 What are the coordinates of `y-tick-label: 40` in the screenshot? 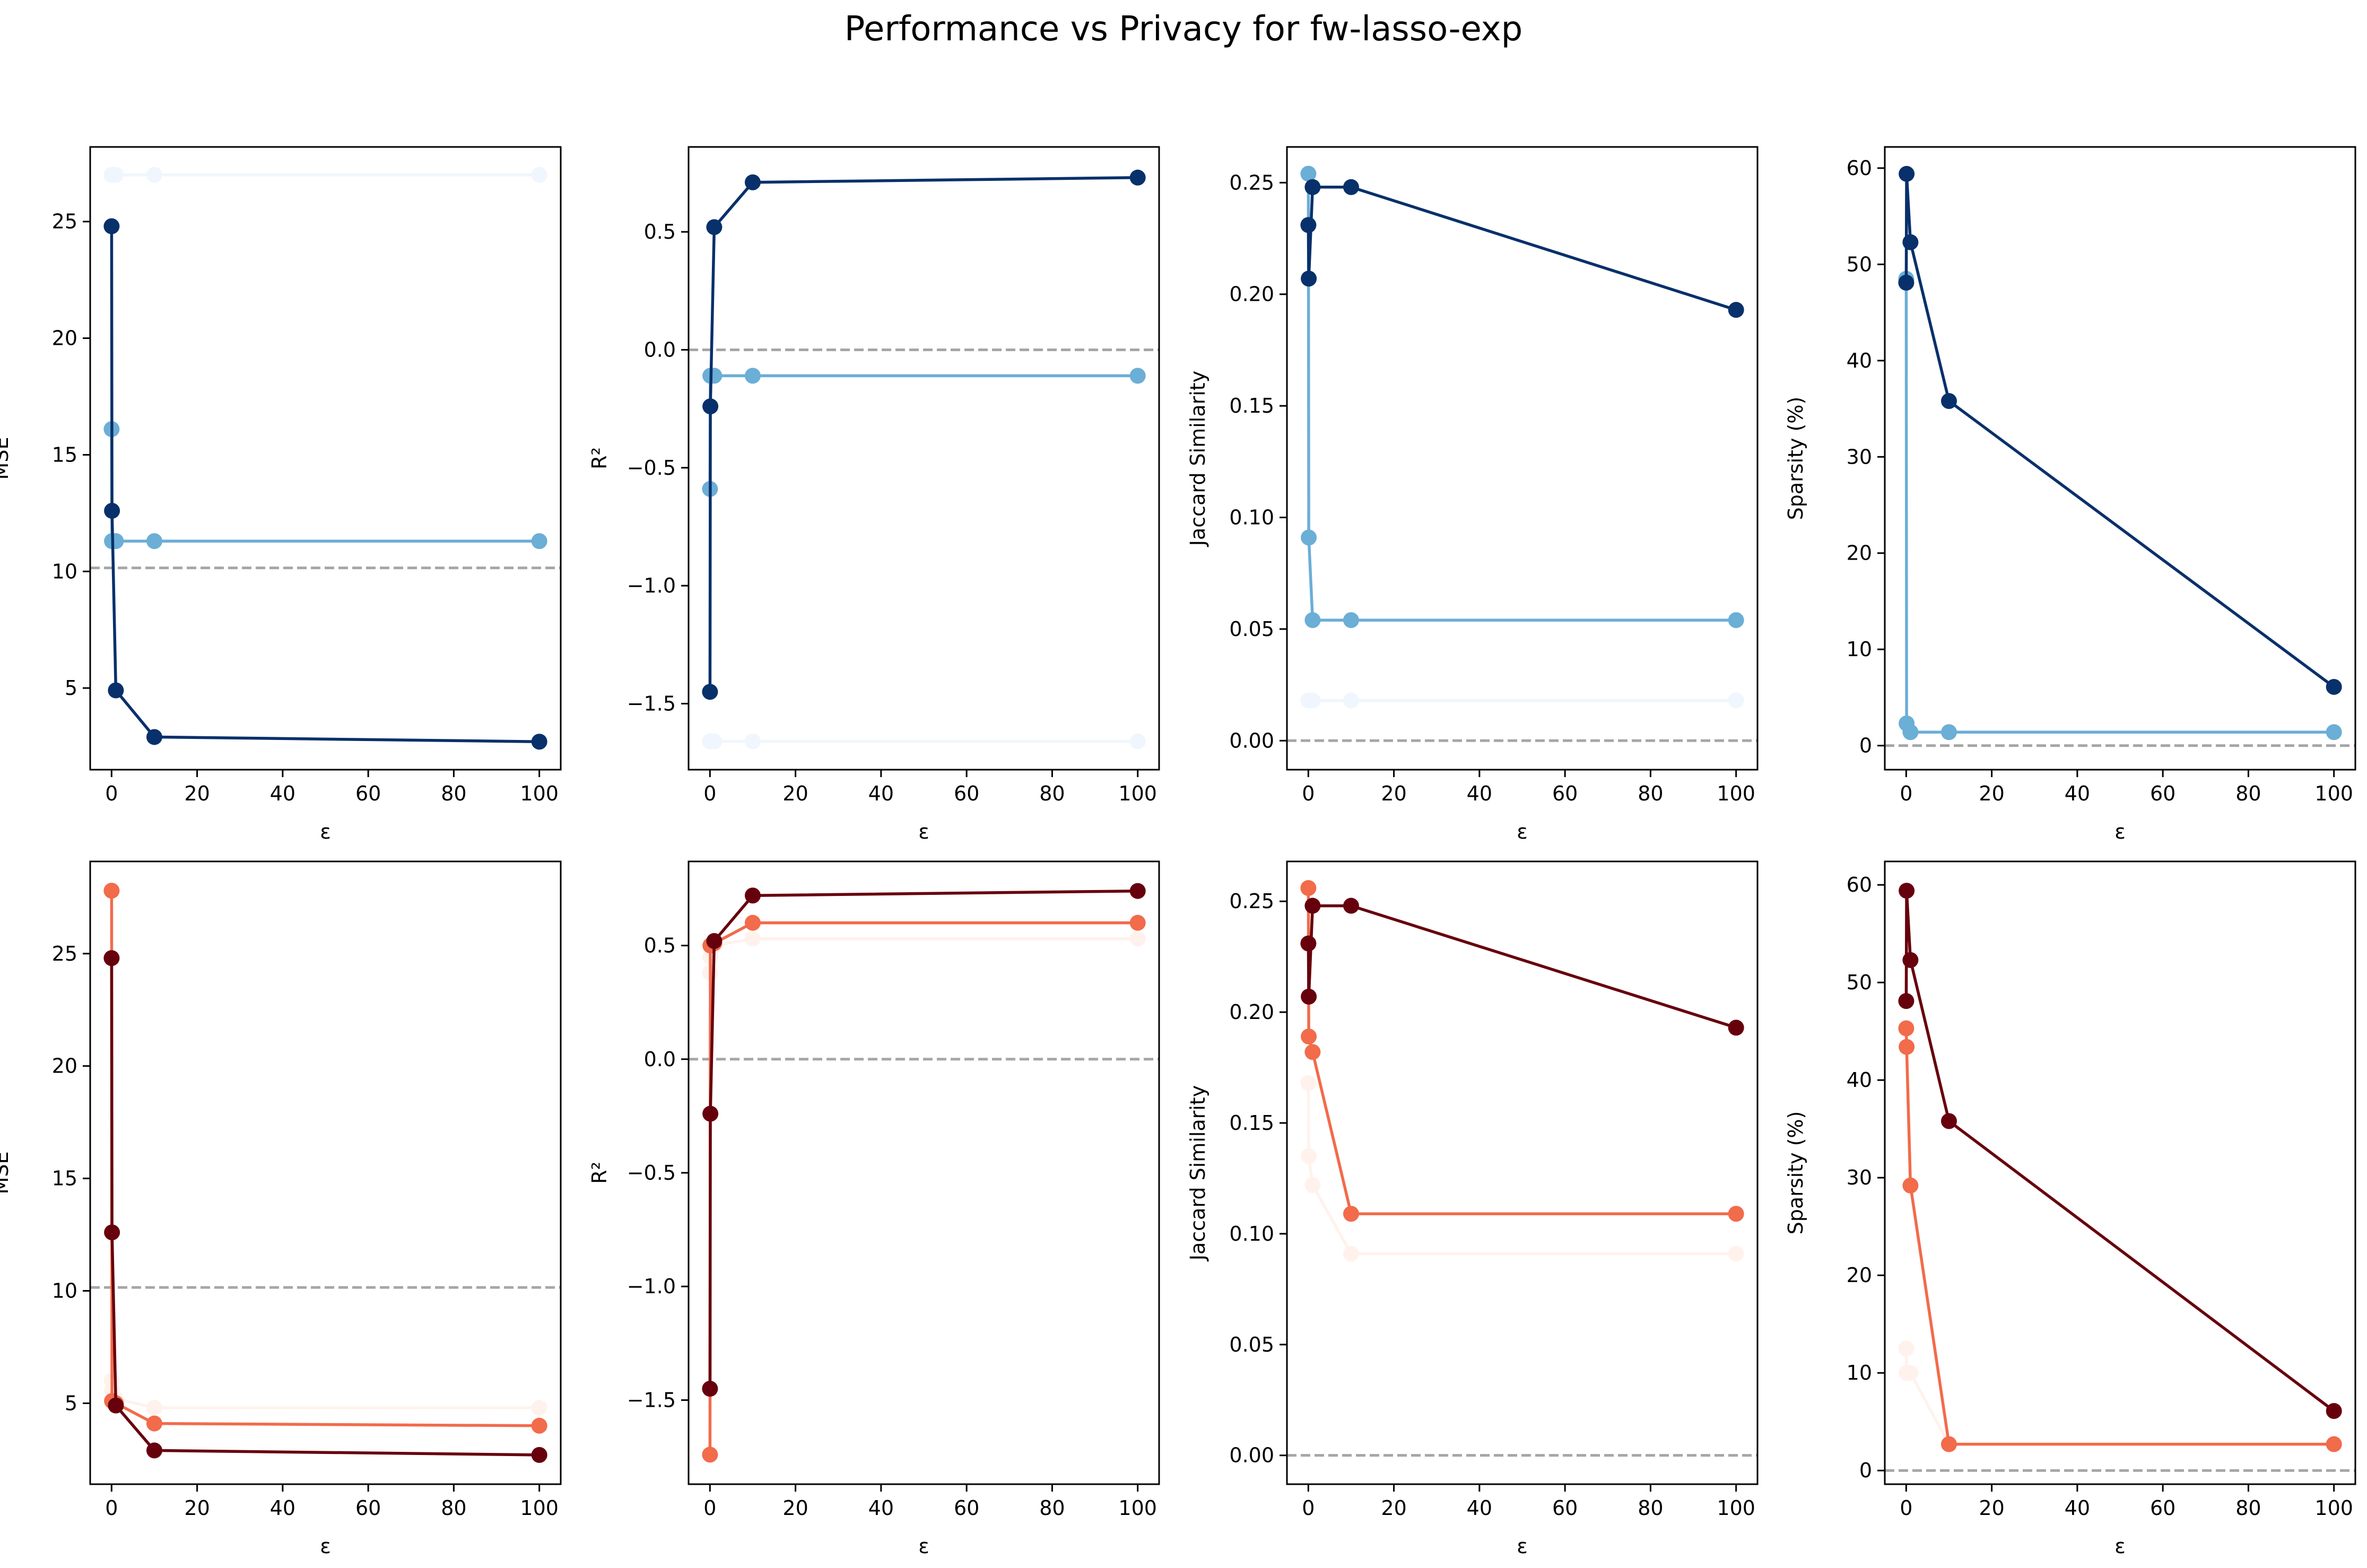 It's located at (1859, 361).